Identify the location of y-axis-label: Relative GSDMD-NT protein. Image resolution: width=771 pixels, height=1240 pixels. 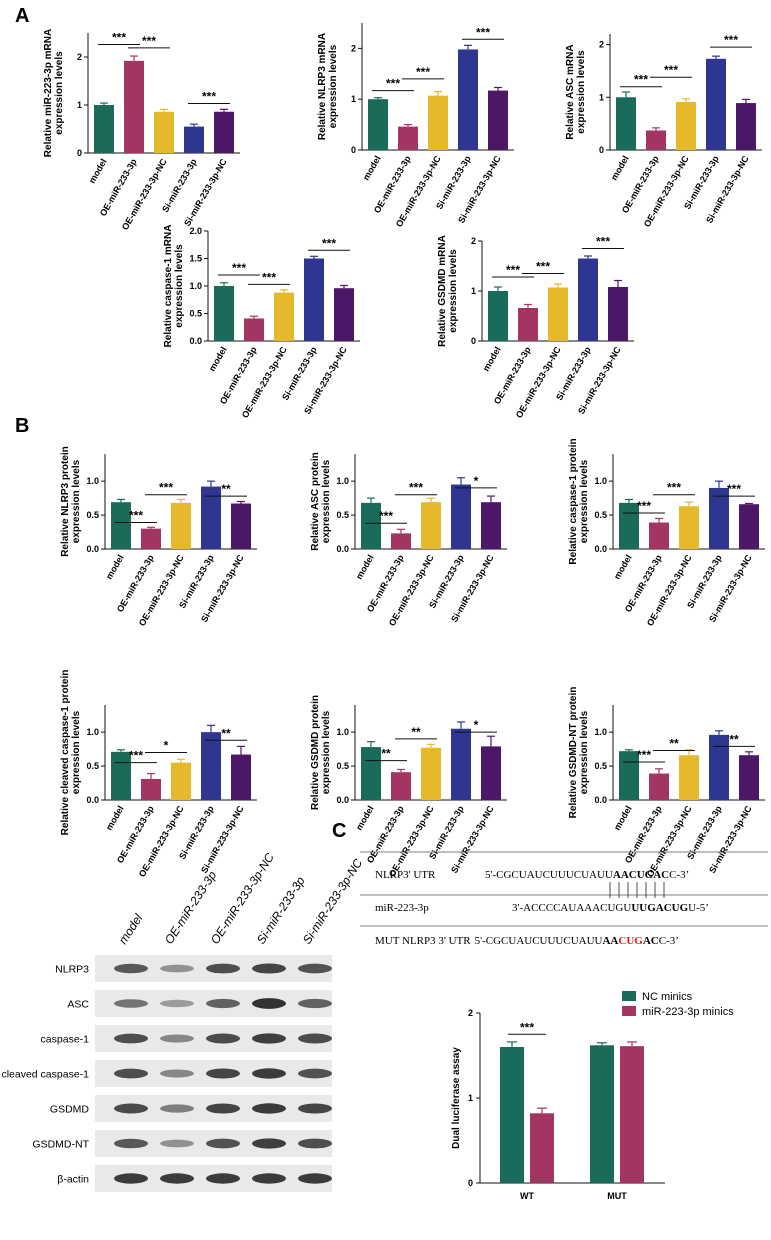
(573, 753).